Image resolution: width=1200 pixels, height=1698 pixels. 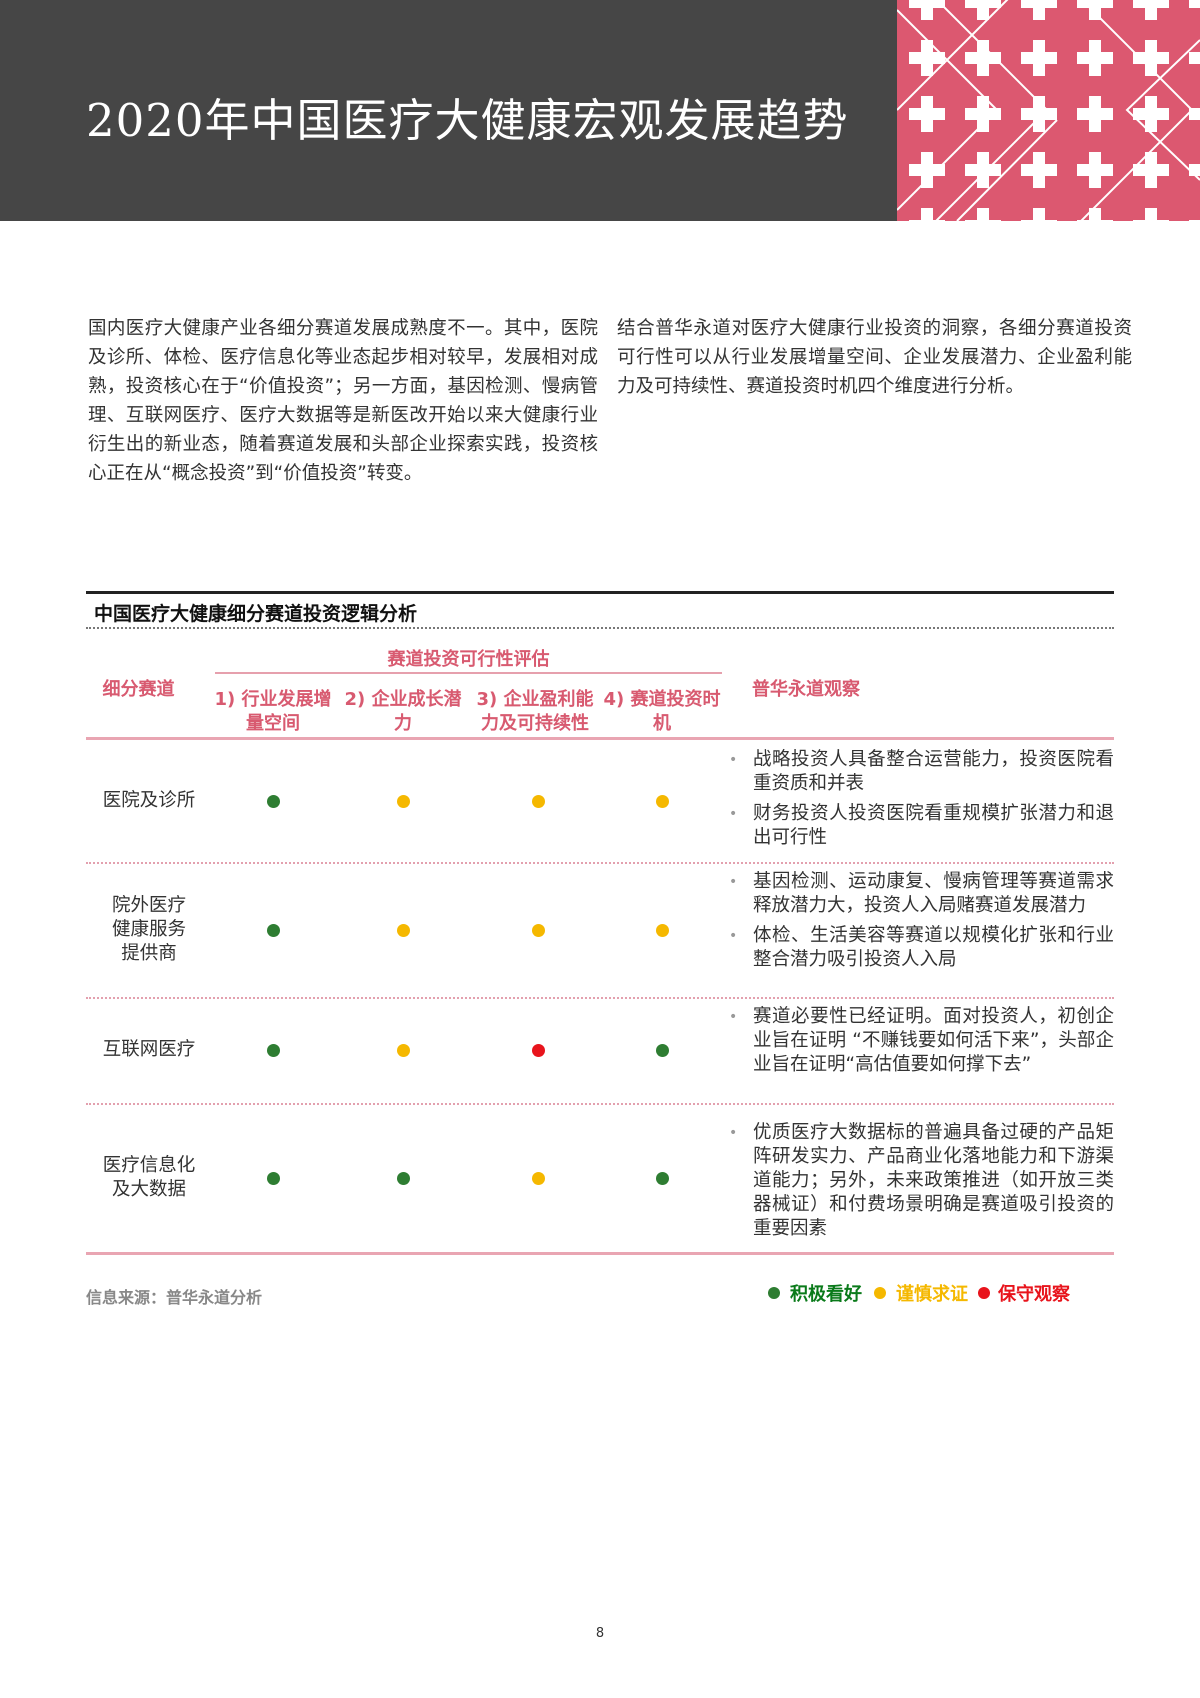 I want to click on observation-text: 战略投资人具备整合运营能力，投资医院看重资质和并表, so click(x=933, y=771).